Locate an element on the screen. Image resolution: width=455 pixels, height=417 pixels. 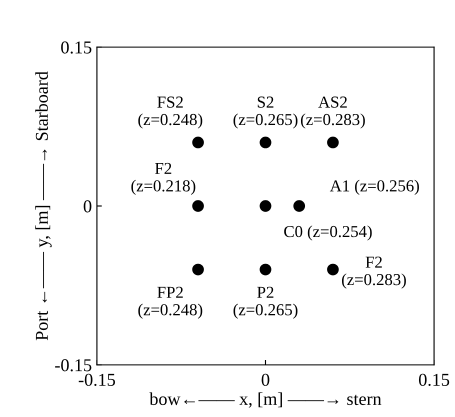
x-tick-label: -0.15 is located at coordinates (97, 380).